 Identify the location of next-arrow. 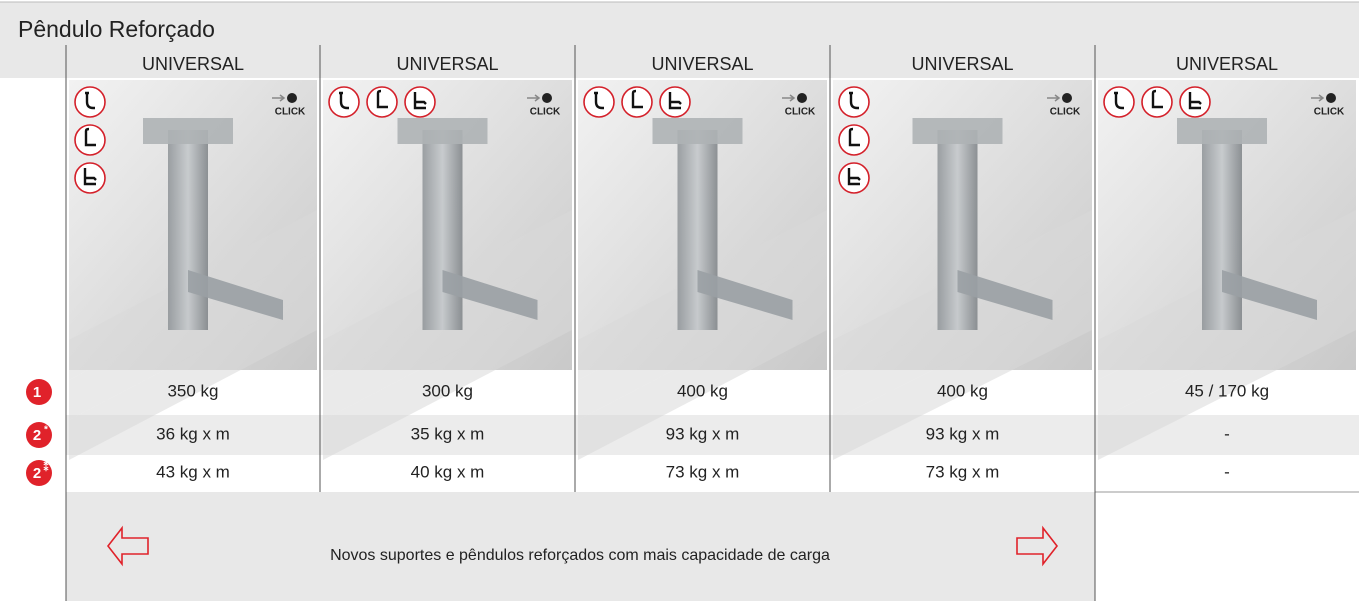
(1037, 546).